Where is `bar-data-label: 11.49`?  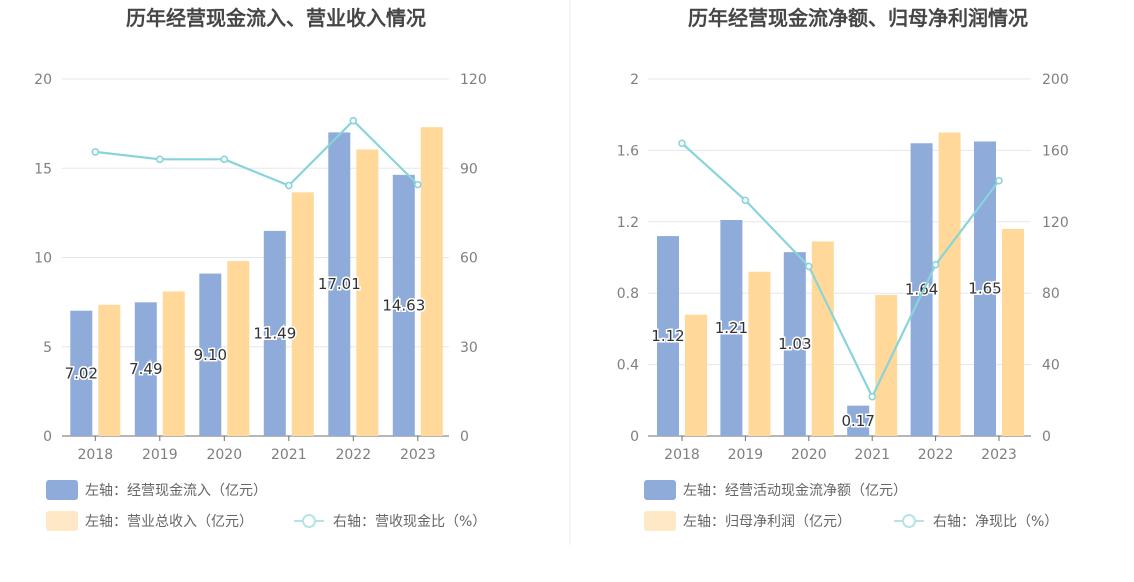
bar-data-label: 11.49 is located at coordinates (274, 333).